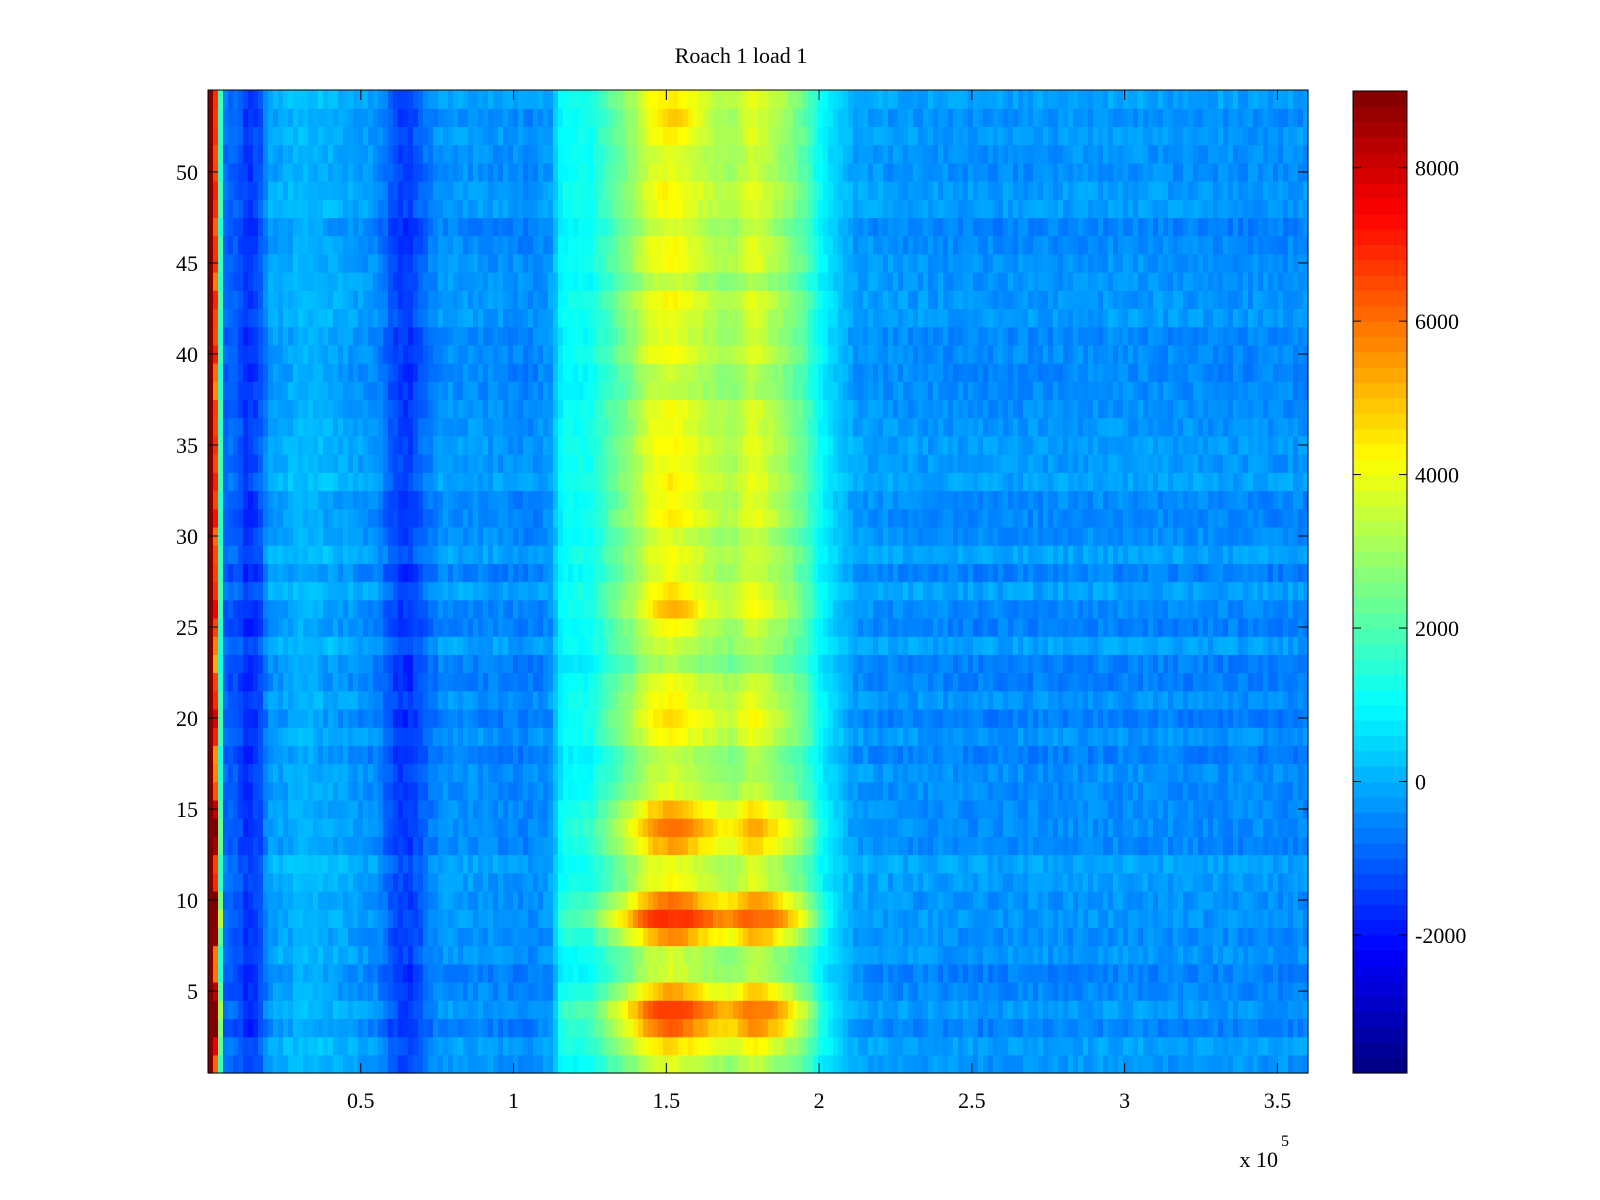 This screenshot has height=1200, width=1600. I want to click on heatmap-row, so click(758, 1046).